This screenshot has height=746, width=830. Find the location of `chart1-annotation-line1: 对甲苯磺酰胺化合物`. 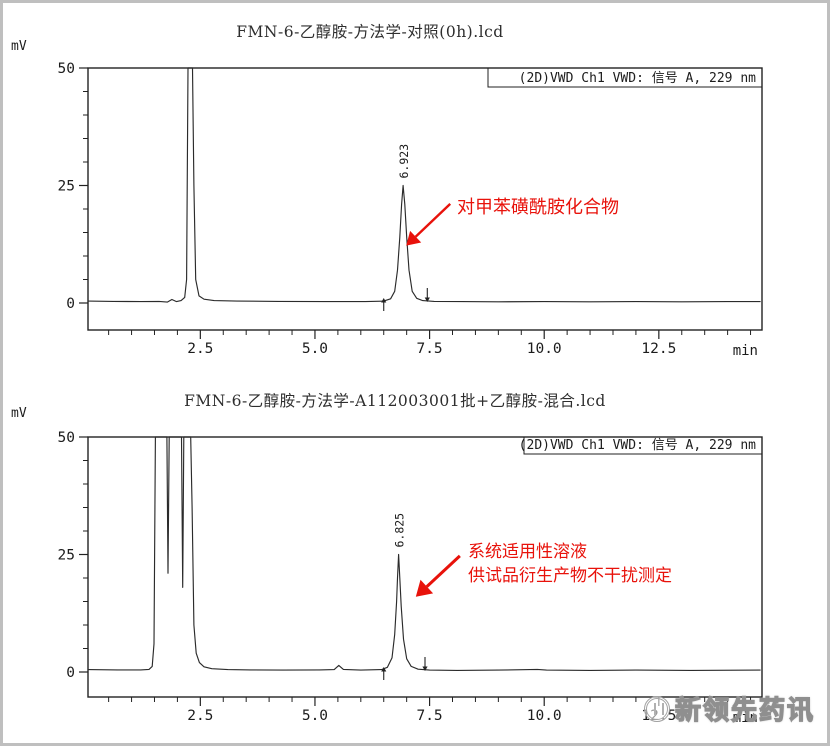

chart1-annotation-line1: 对甲苯磺酰胺化合物 is located at coordinates (538, 207).